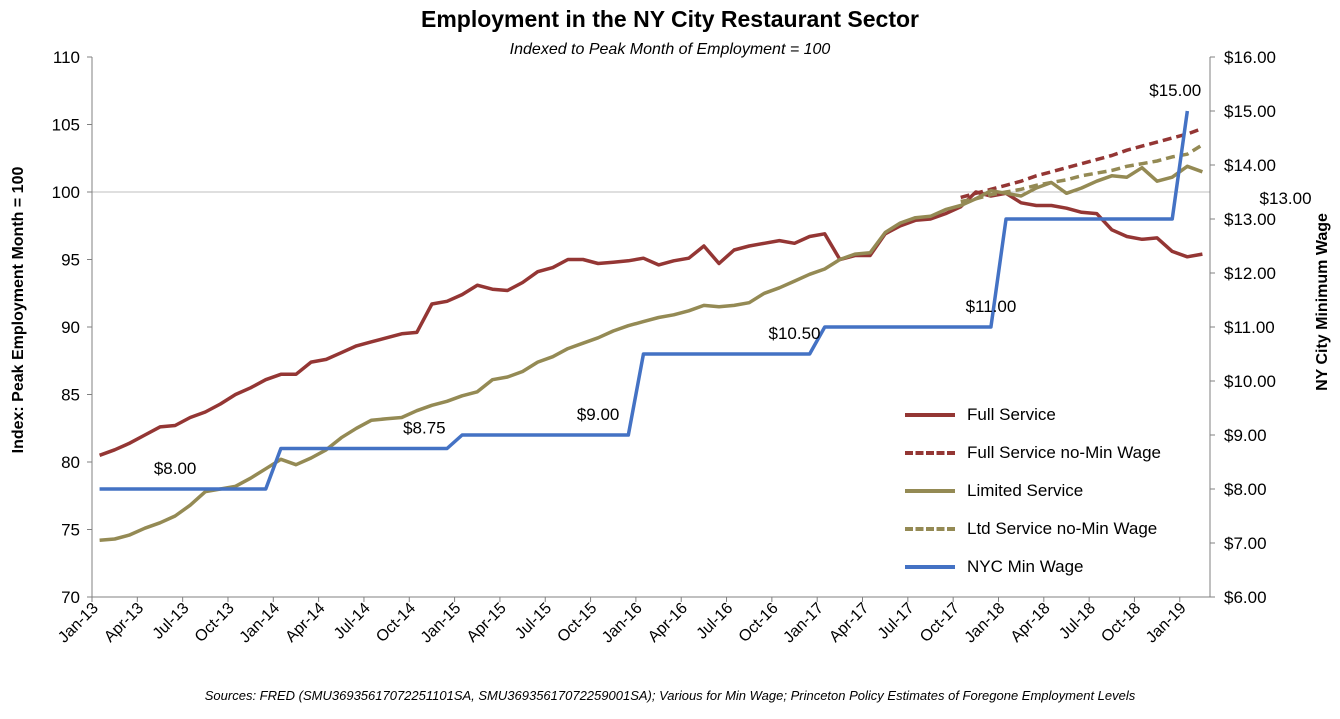 Image resolution: width=1340 pixels, height=719 pixels. I want to click on x-tick-label: Oct-14, so click(396, 623).